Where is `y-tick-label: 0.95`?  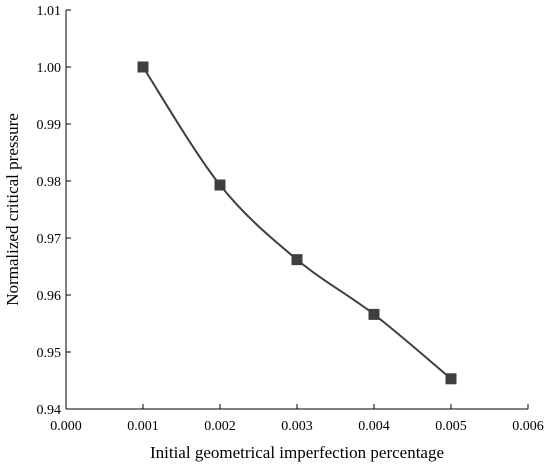
y-tick-label: 0.95 is located at coordinates (49, 353).